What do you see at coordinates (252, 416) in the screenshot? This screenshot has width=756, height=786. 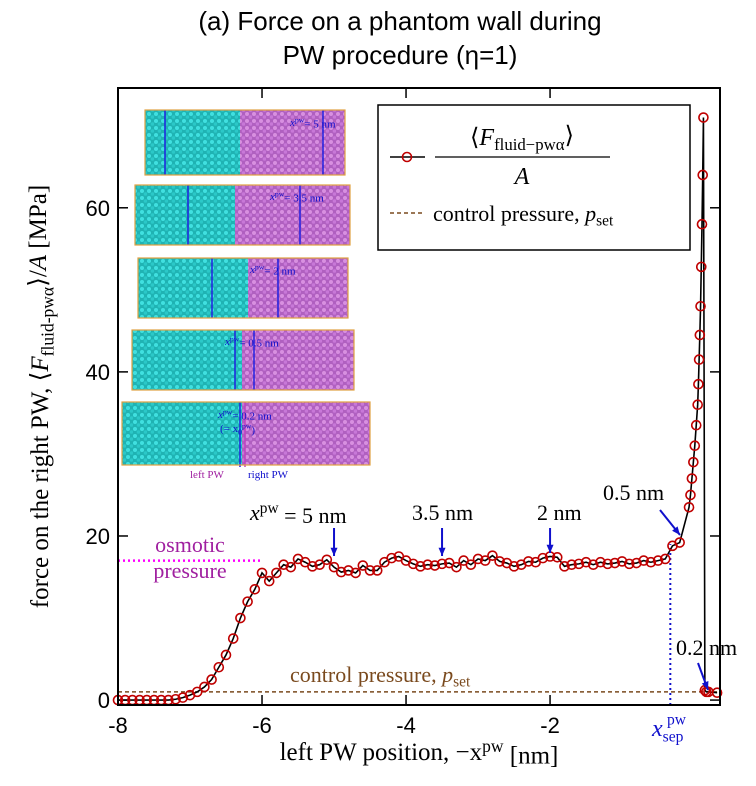 I see `text-part: = 0.2 nm` at bounding box center [252, 416].